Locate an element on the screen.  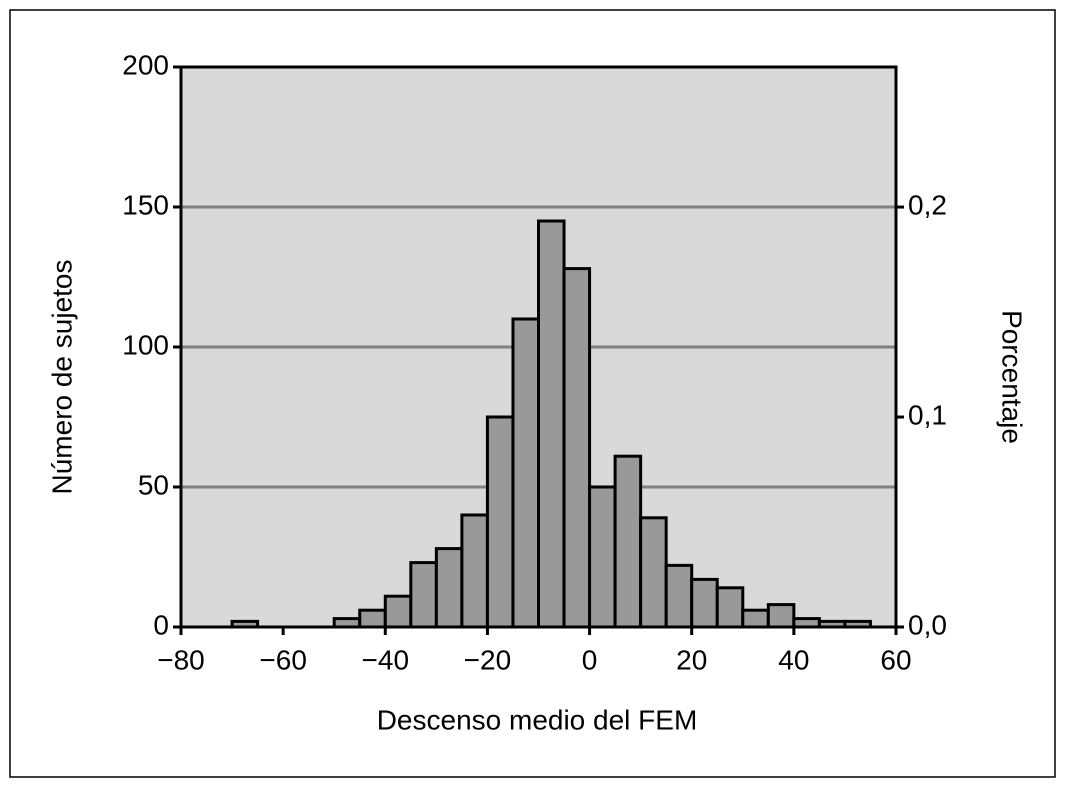
y2-axis-label: Porcentaje is located at coordinates (1012, 377).